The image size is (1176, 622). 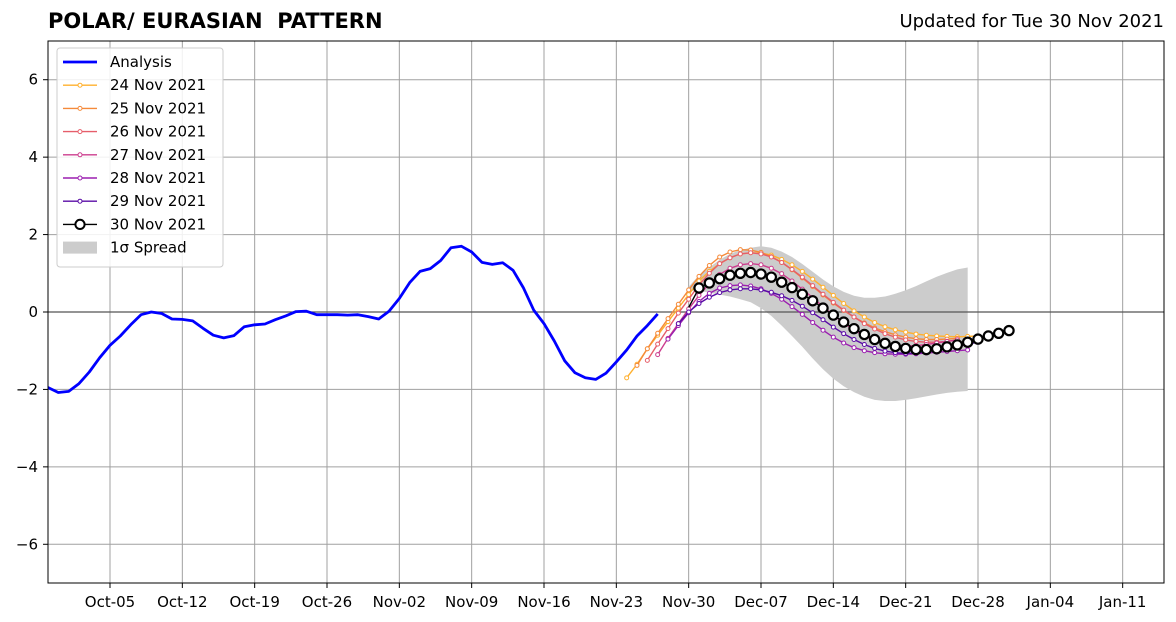 What do you see at coordinates (1031, 21) in the screenshot?
I see `updated-date: Updated for Tue 30 Nov 2021` at bounding box center [1031, 21].